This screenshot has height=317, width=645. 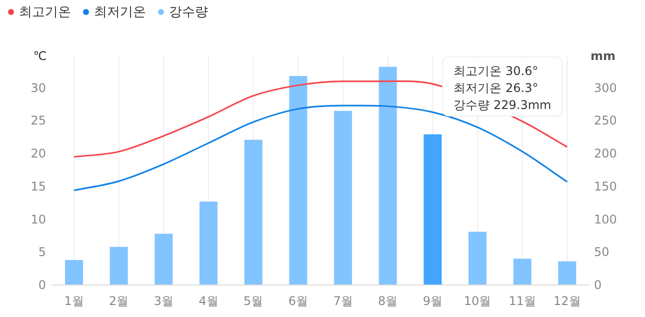 I want to click on y2-tick-label: 200, so click(x=605, y=153).